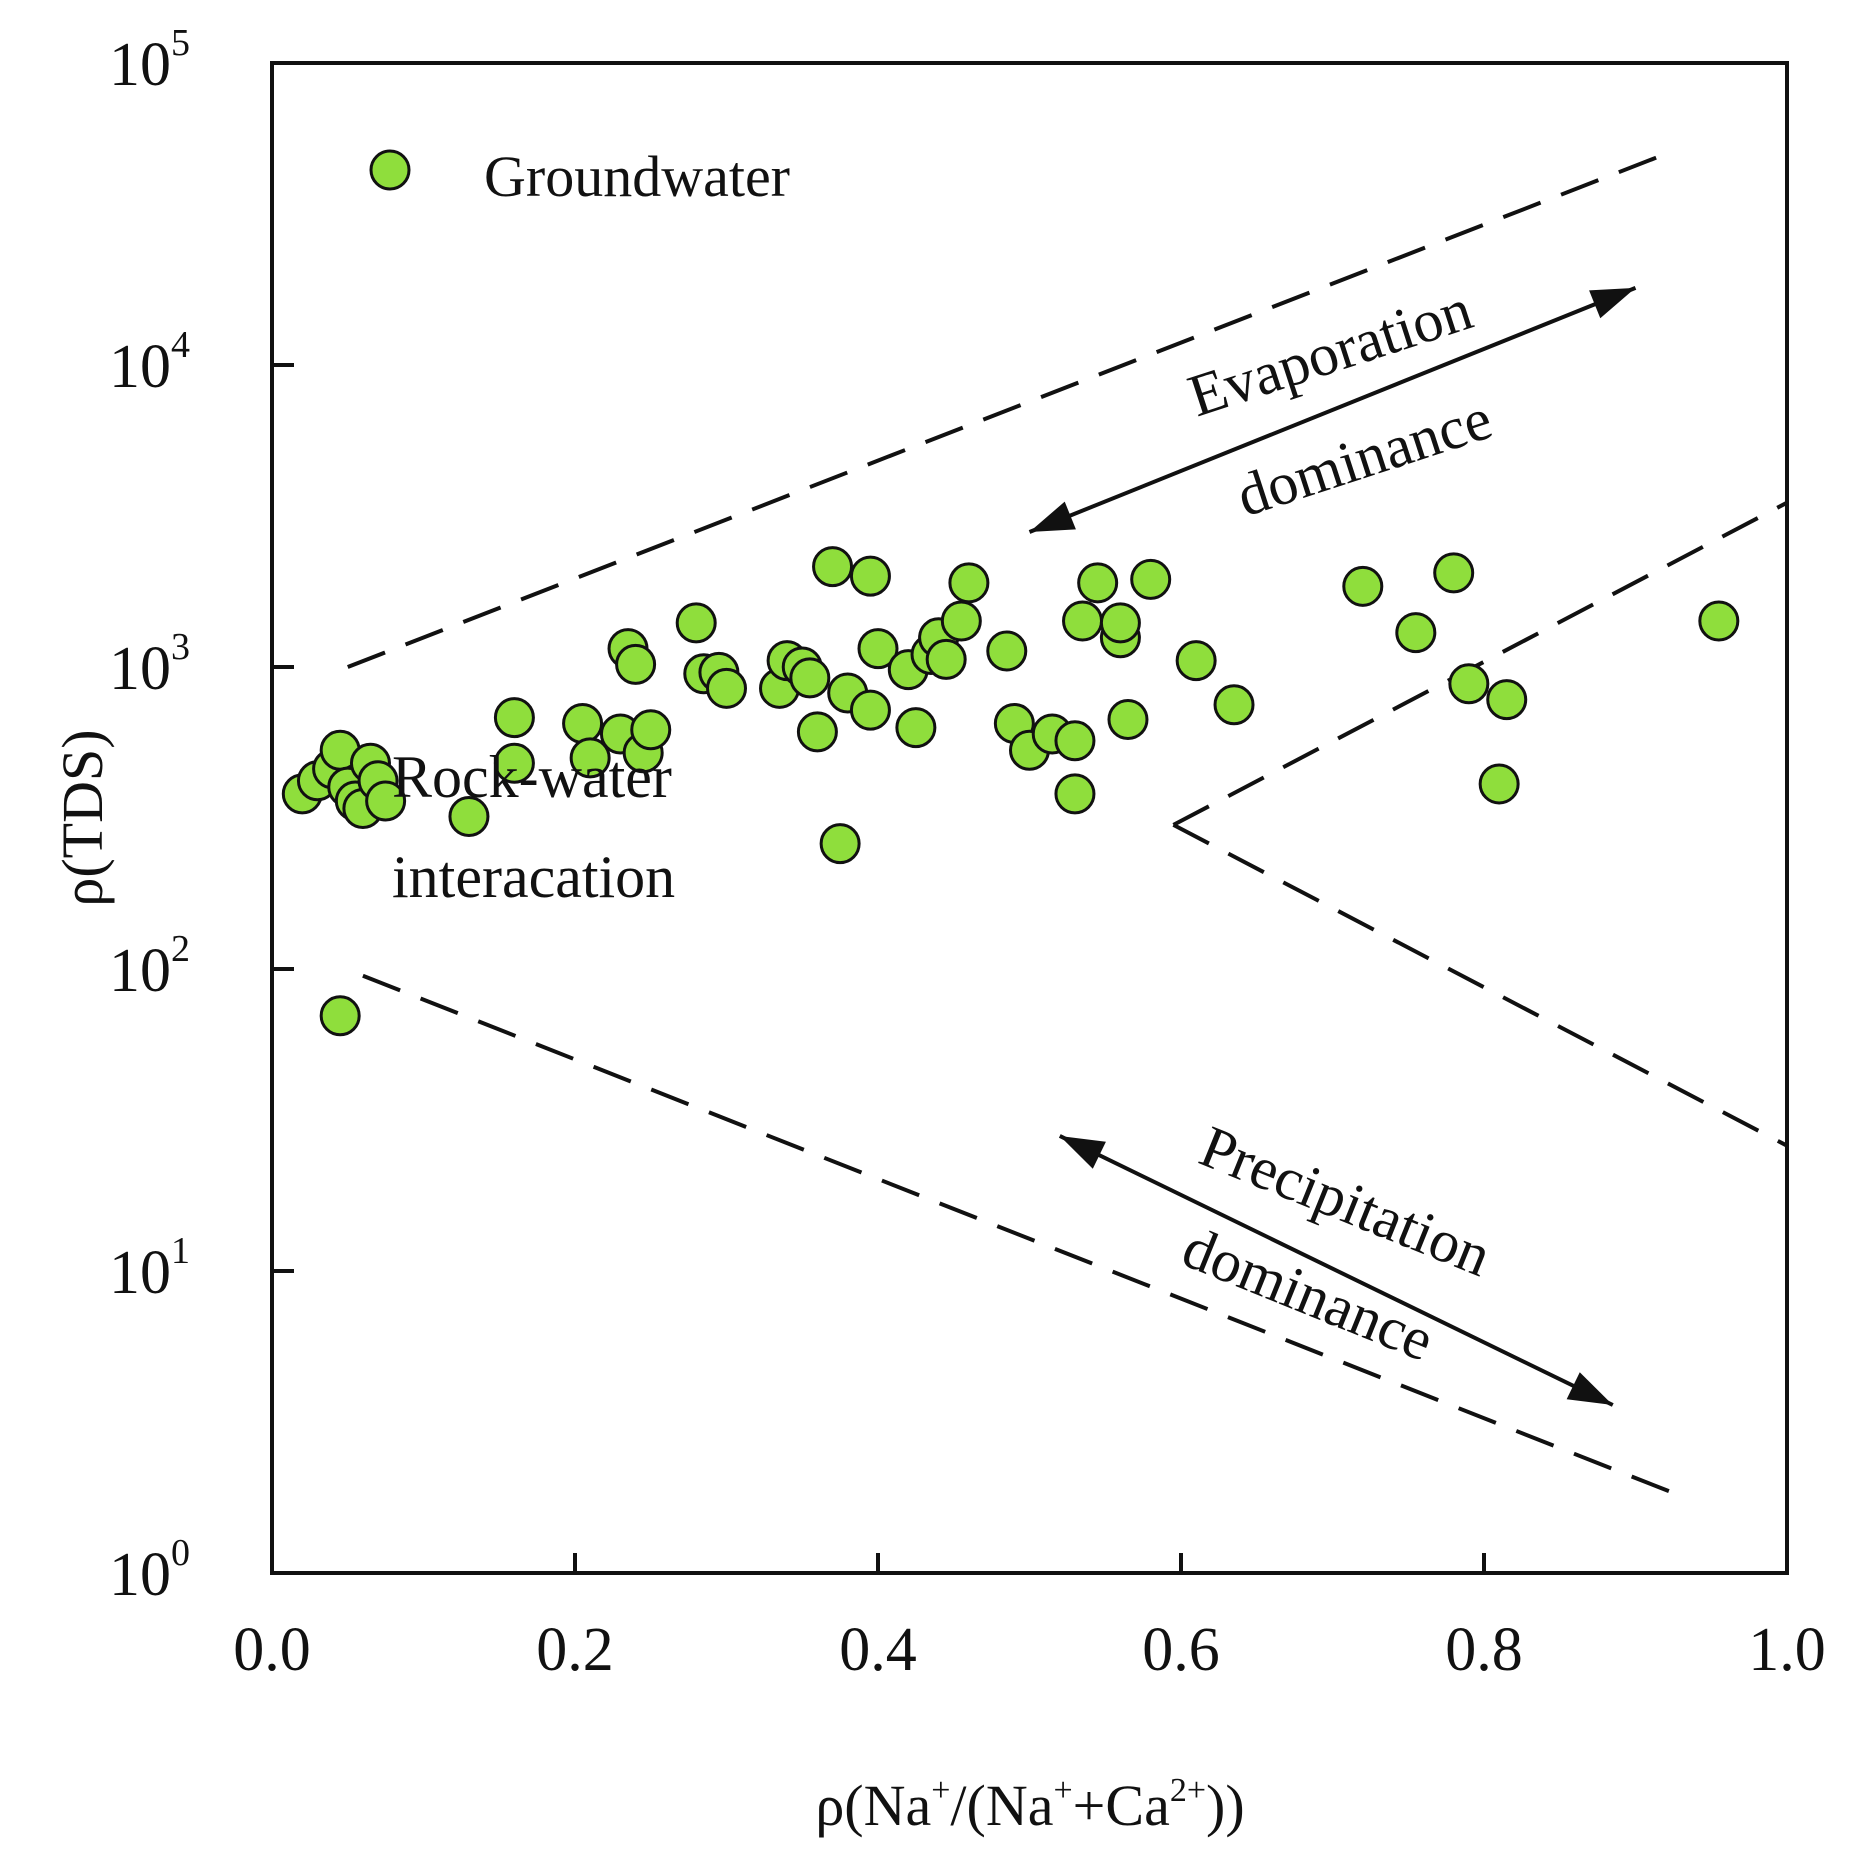 The image size is (1857, 1857). I want to click on boundary-line-right-upper, so click(1480, 663).